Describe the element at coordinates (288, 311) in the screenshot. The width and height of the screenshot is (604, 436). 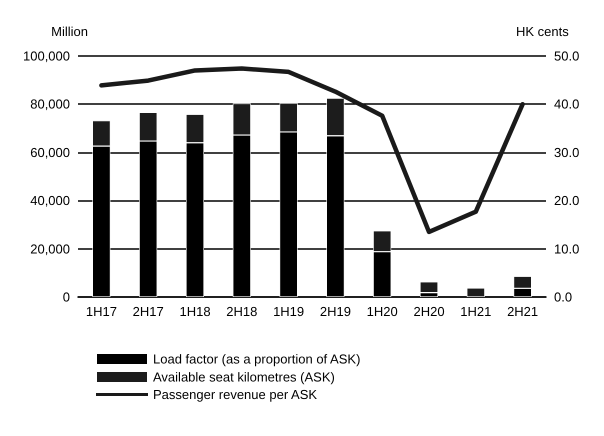
I see `x-tick-label: 1H19` at that location.